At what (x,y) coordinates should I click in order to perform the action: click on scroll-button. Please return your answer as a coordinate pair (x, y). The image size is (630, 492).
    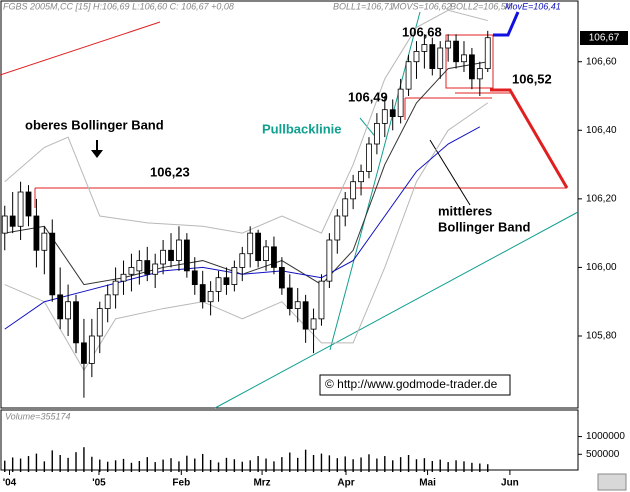
    Looking at the image, I should click on (612, 482).